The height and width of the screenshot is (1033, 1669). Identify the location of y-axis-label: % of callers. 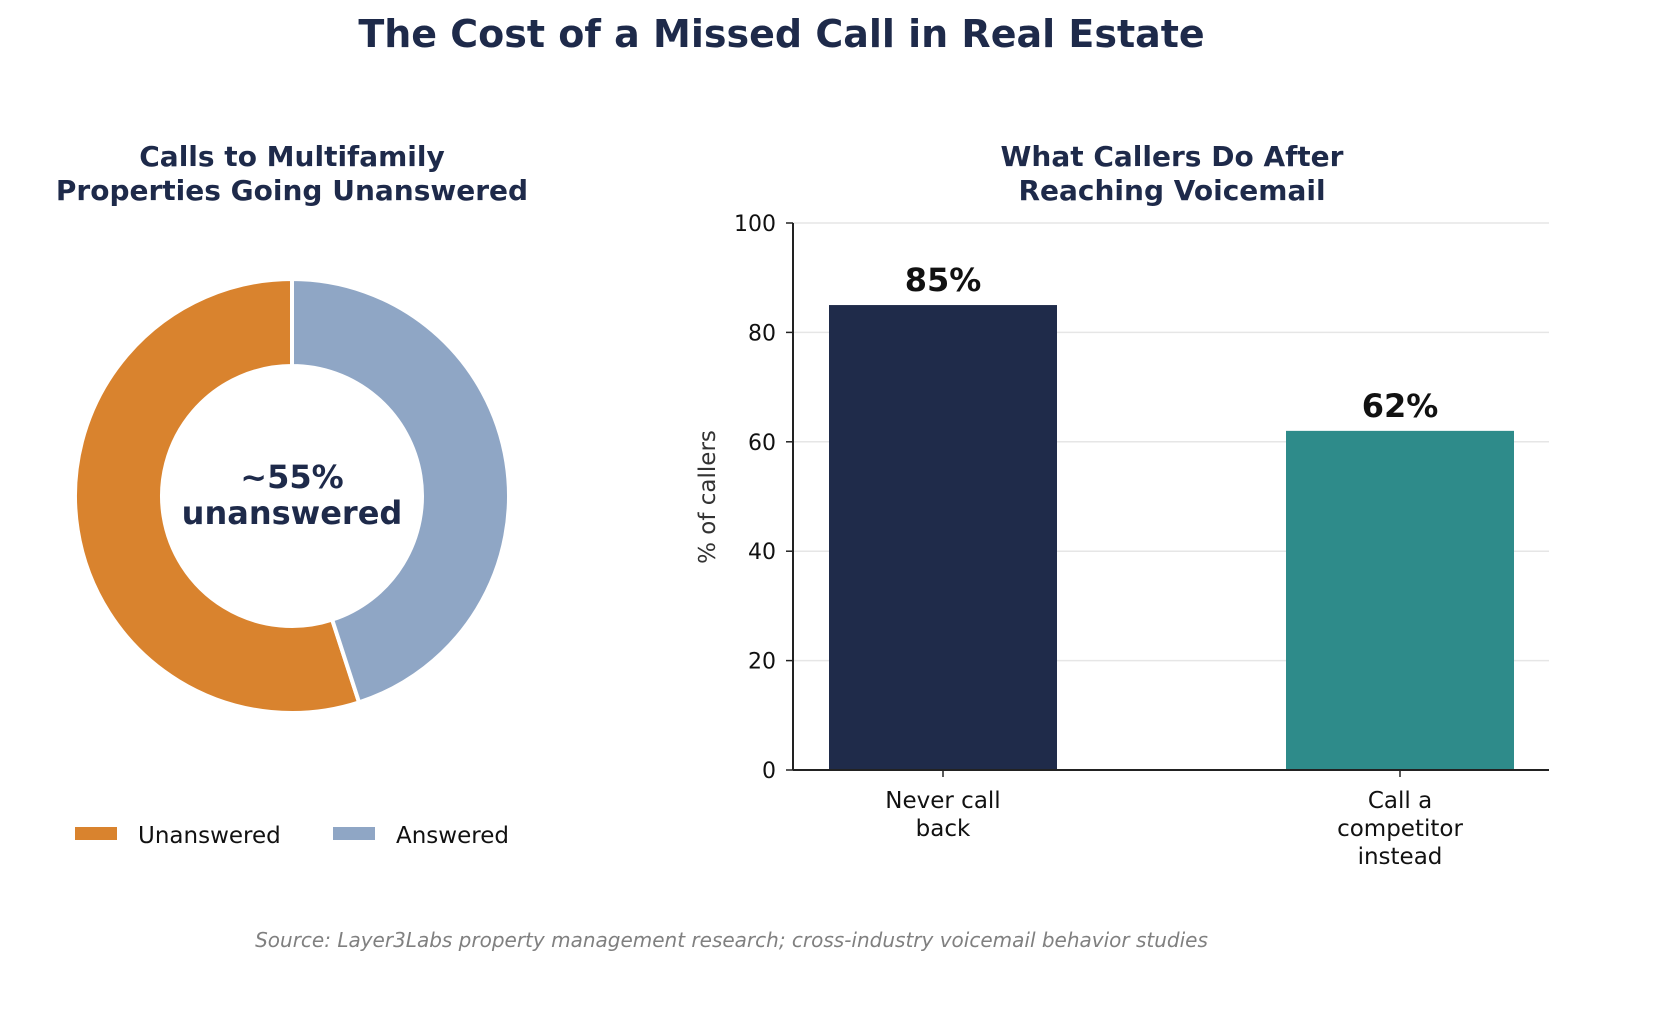
(708, 497).